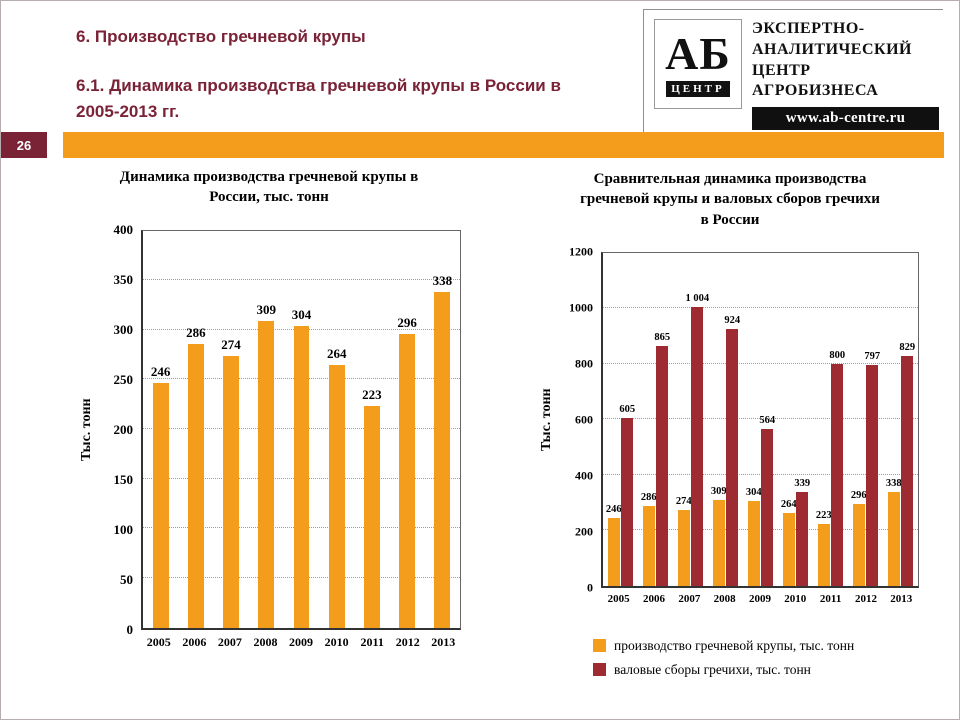 The height and width of the screenshot is (720, 960). What do you see at coordinates (123, 329) in the screenshot?
I see `y-axis-tick: 300` at bounding box center [123, 329].